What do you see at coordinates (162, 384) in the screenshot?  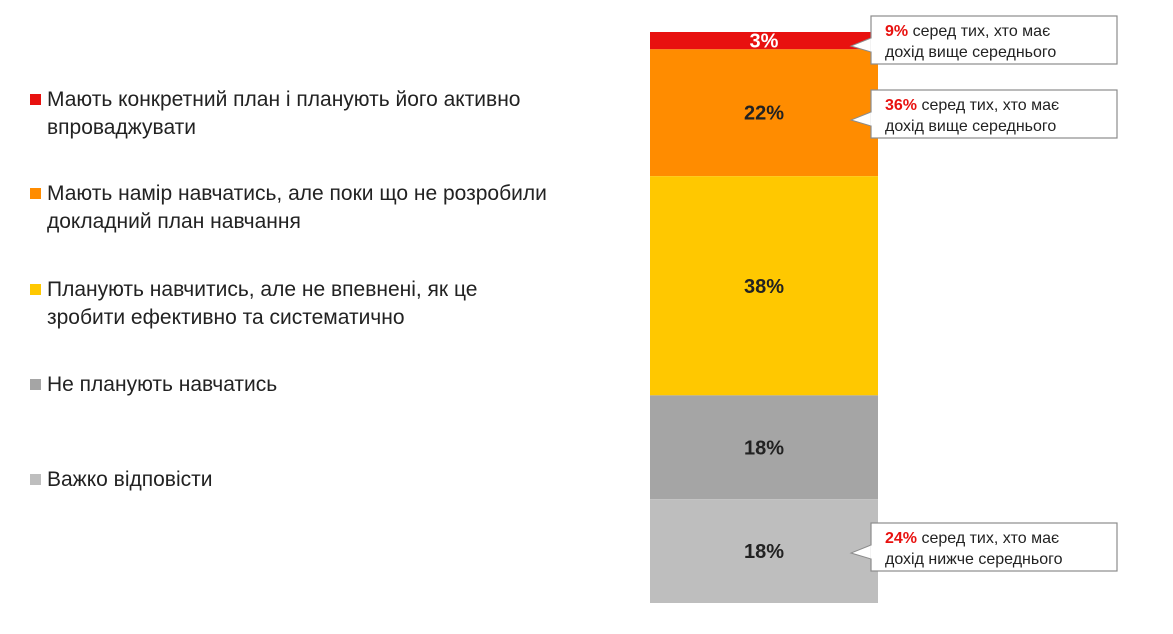 I see `legend-label: Не планують навчатись` at bounding box center [162, 384].